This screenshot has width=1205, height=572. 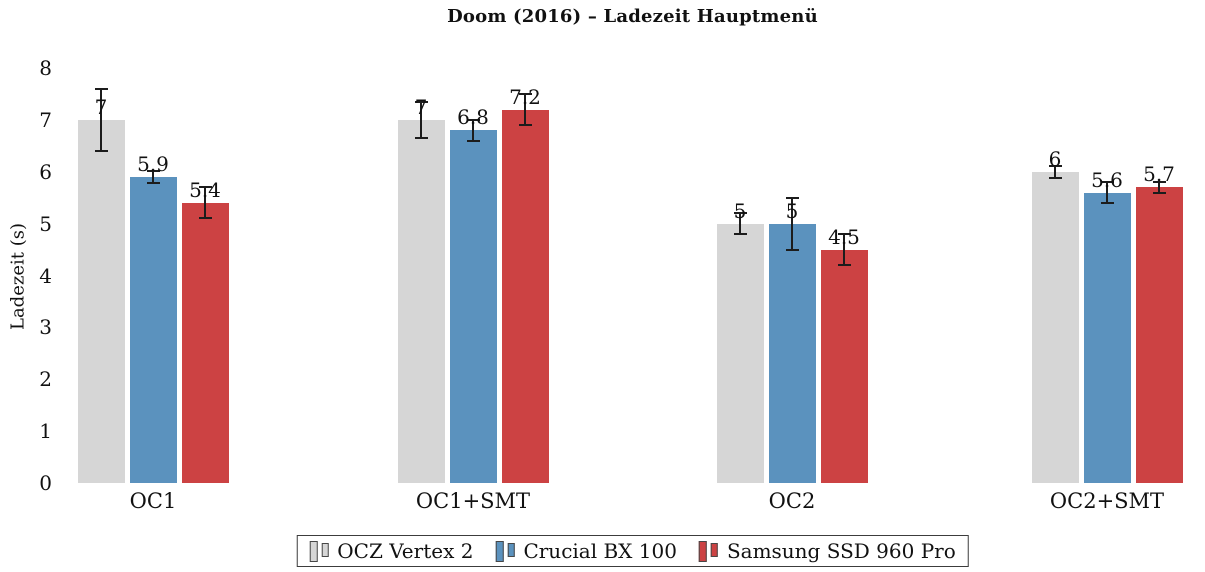 I want to click on y-tick-label: 6, so click(x=45, y=171).